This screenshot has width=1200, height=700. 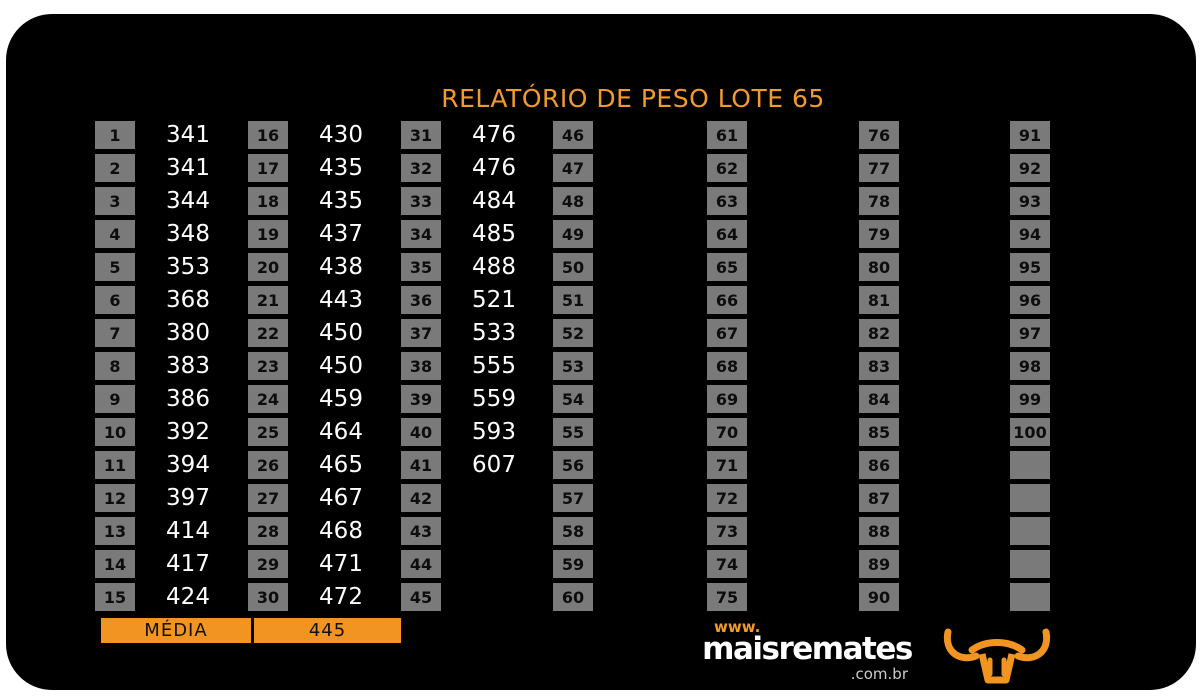 I want to click on animal-number: 39, so click(x=421, y=399).